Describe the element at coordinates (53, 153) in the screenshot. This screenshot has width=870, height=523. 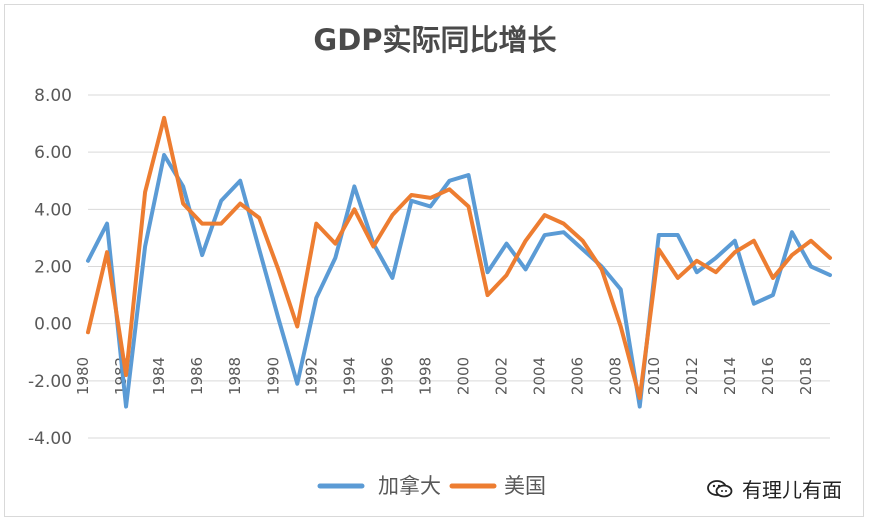
I see `y-tick-label: 6.00` at that location.